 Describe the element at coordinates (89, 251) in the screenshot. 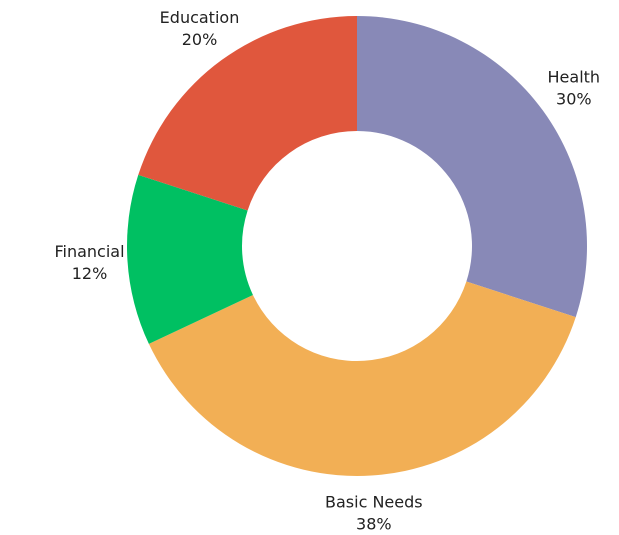

I see `slice-category-label: Financial` at that location.